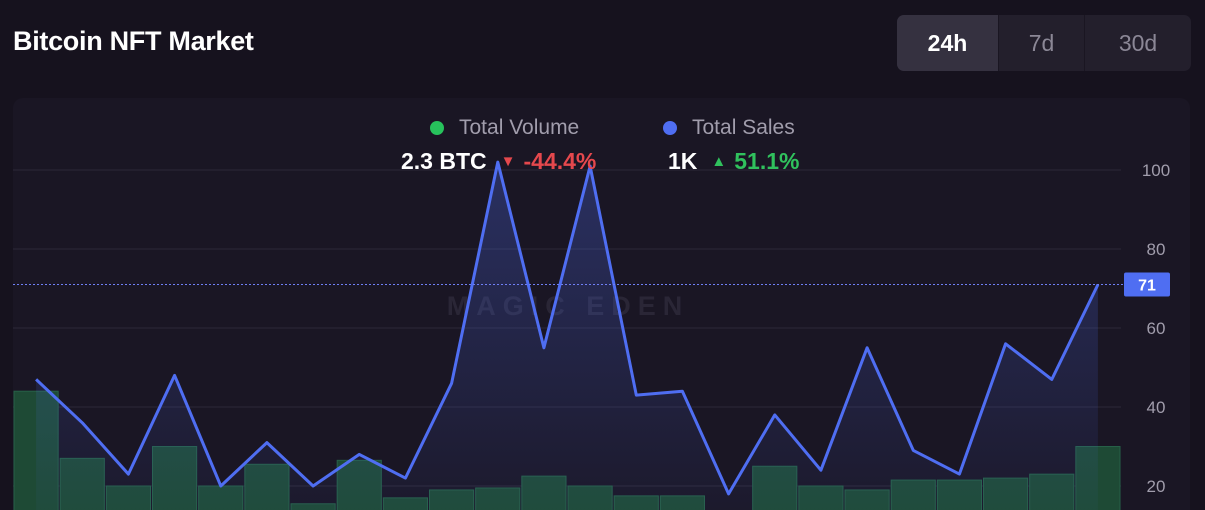 Image resolution: width=1205 pixels, height=510 pixels. Describe the element at coordinates (508, 161) in the screenshot. I see `arrow-down-icon: ▼` at that location.